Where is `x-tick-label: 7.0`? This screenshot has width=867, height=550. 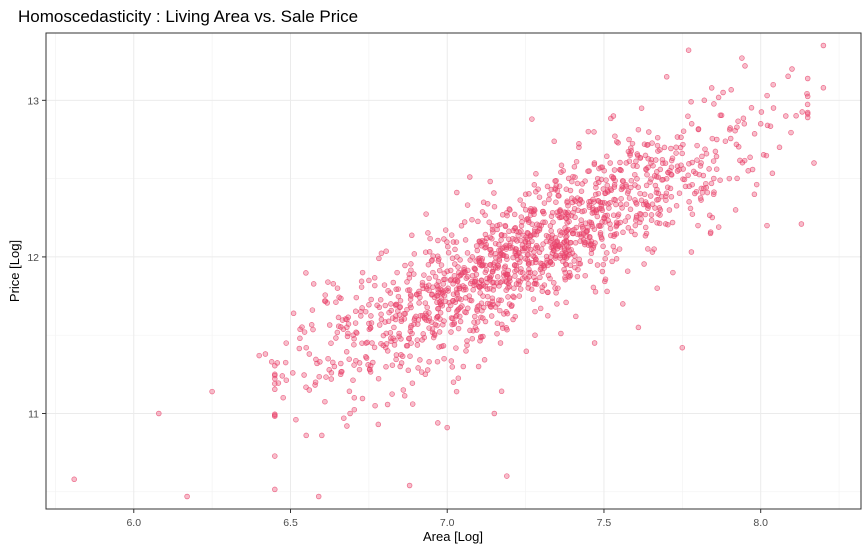 x-tick-label: 7.0 is located at coordinates (447, 523).